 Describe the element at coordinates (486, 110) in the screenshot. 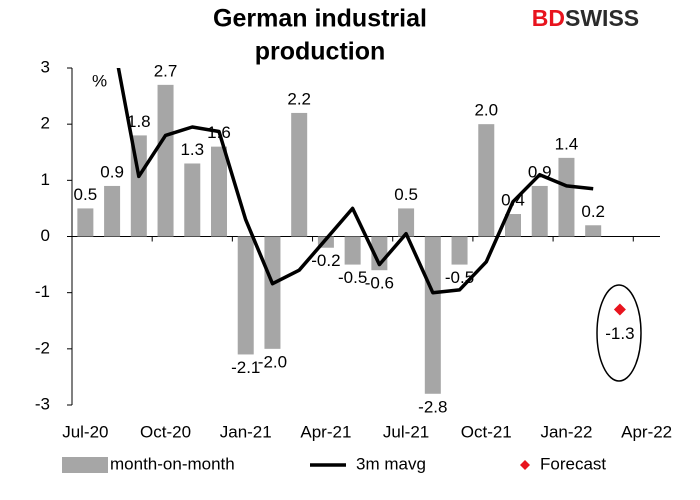

I see `data-label: 2.0` at that location.